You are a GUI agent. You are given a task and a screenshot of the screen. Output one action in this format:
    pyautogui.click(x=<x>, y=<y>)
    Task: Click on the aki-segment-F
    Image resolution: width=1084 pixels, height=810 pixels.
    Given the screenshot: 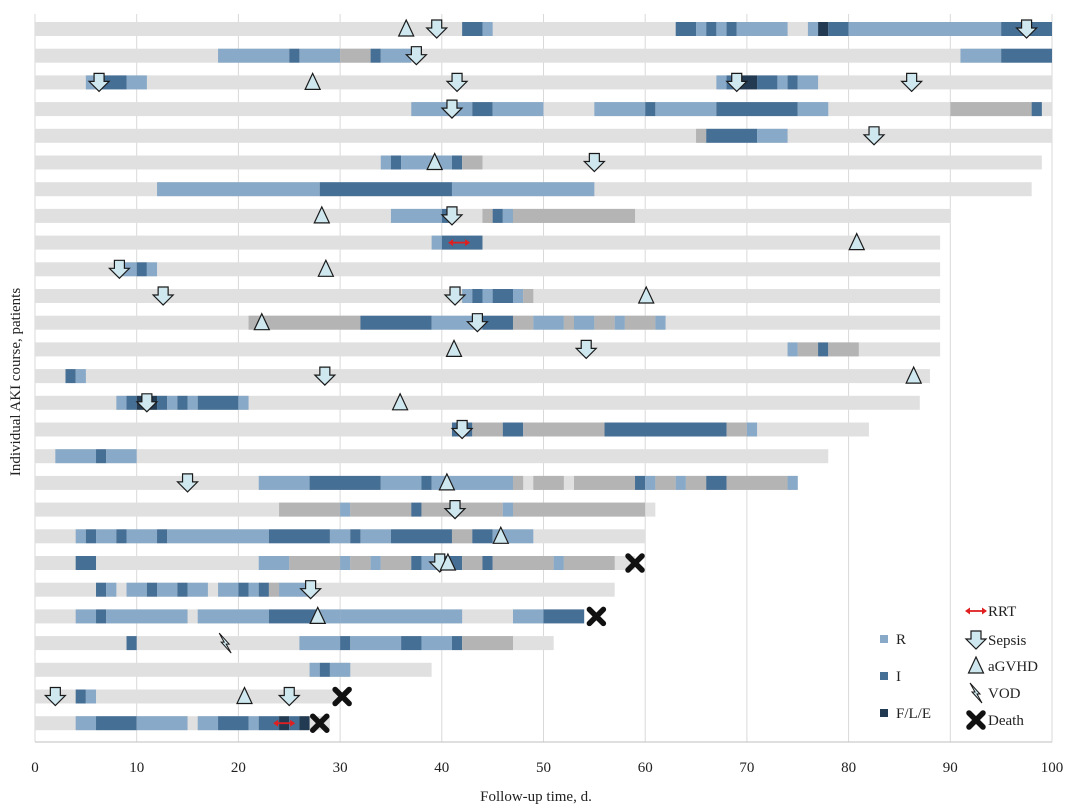 What is the action you would take?
    pyautogui.click(x=304, y=723)
    